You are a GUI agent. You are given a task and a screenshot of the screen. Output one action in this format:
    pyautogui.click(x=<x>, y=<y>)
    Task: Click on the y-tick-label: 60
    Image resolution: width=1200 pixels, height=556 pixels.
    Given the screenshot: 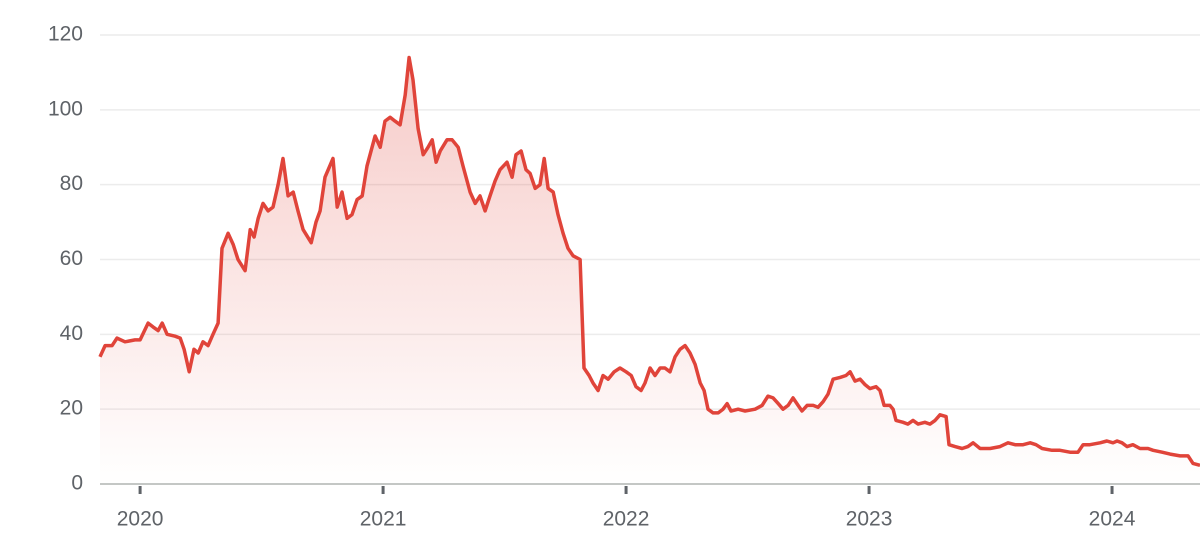 What is the action you would take?
    pyautogui.click(x=71, y=258)
    